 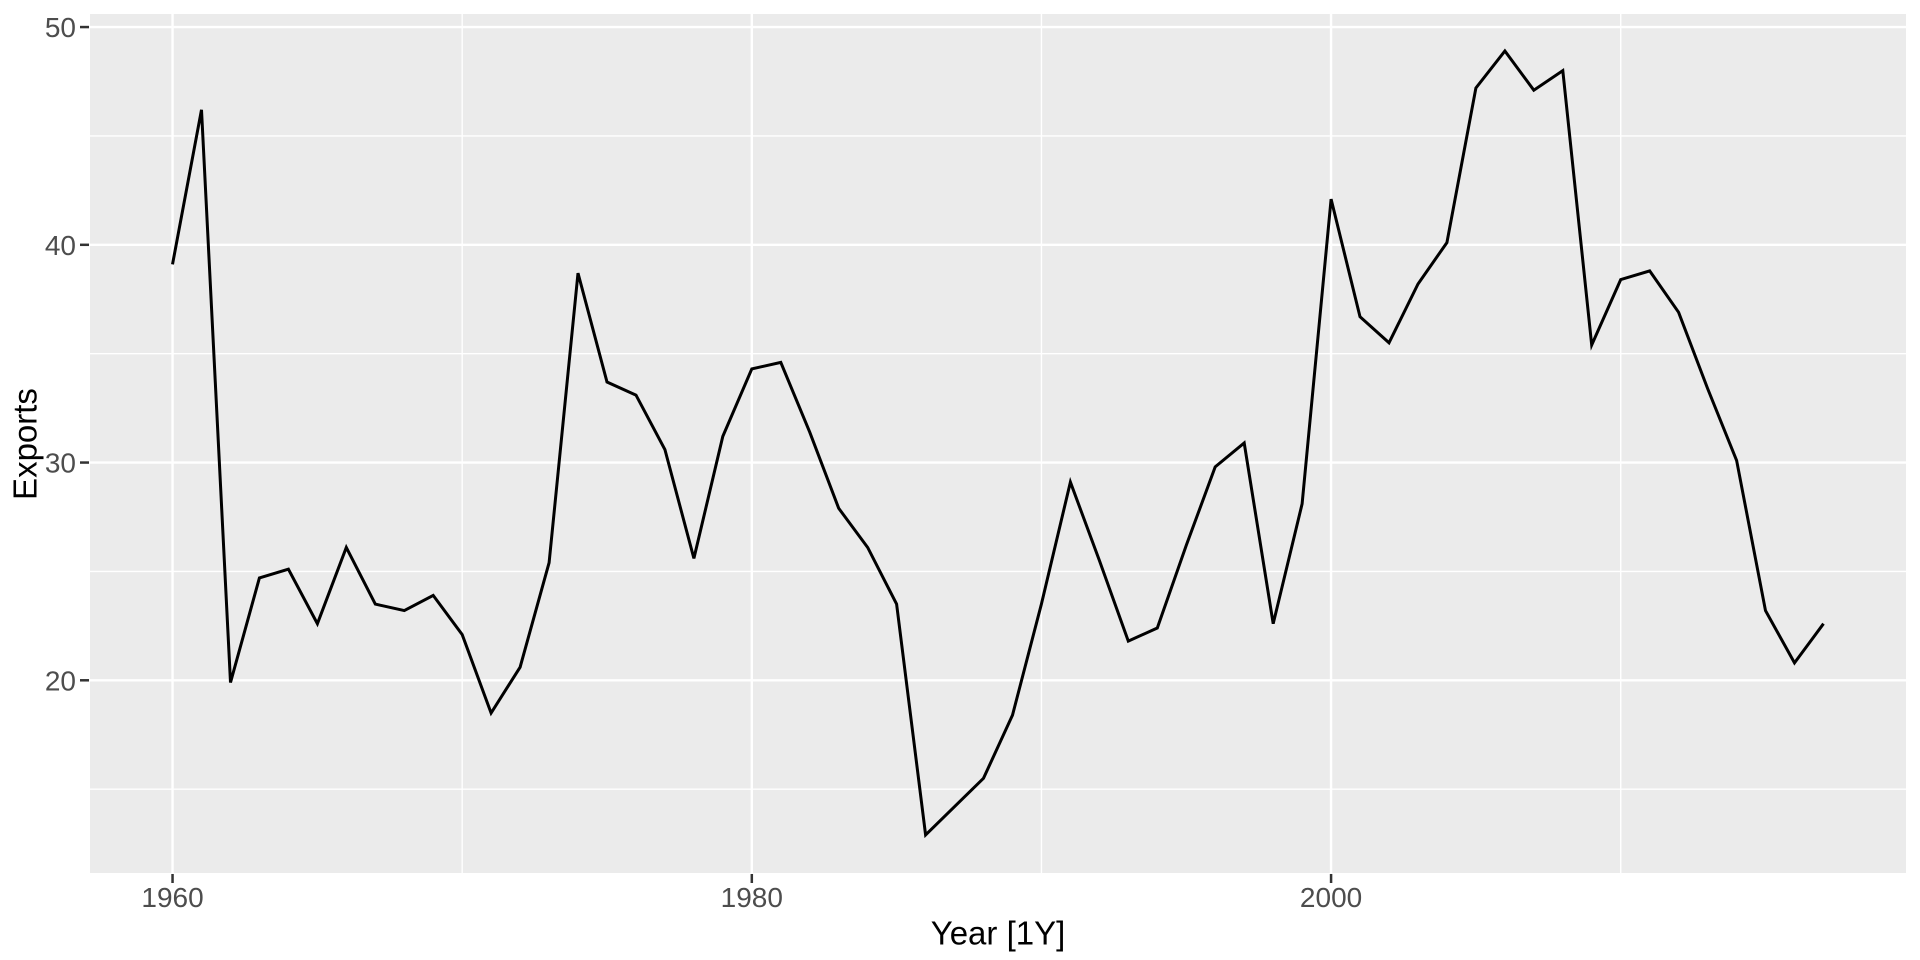 What do you see at coordinates (752, 897) in the screenshot?
I see `x-tick-label: 1980` at bounding box center [752, 897].